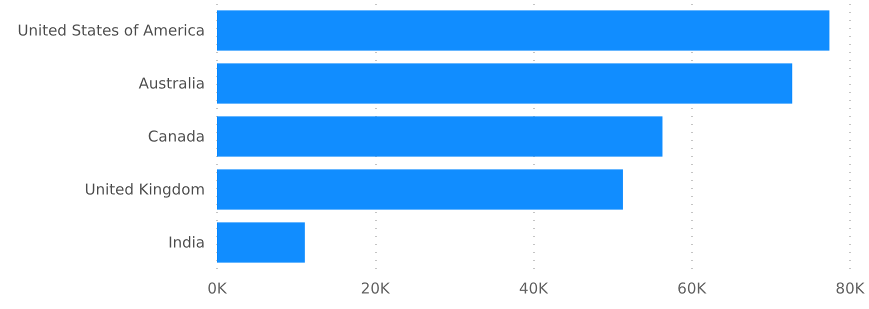 Image resolution: width=869 pixels, height=309 pixels. I want to click on x-tick-label: 0K, so click(217, 289).